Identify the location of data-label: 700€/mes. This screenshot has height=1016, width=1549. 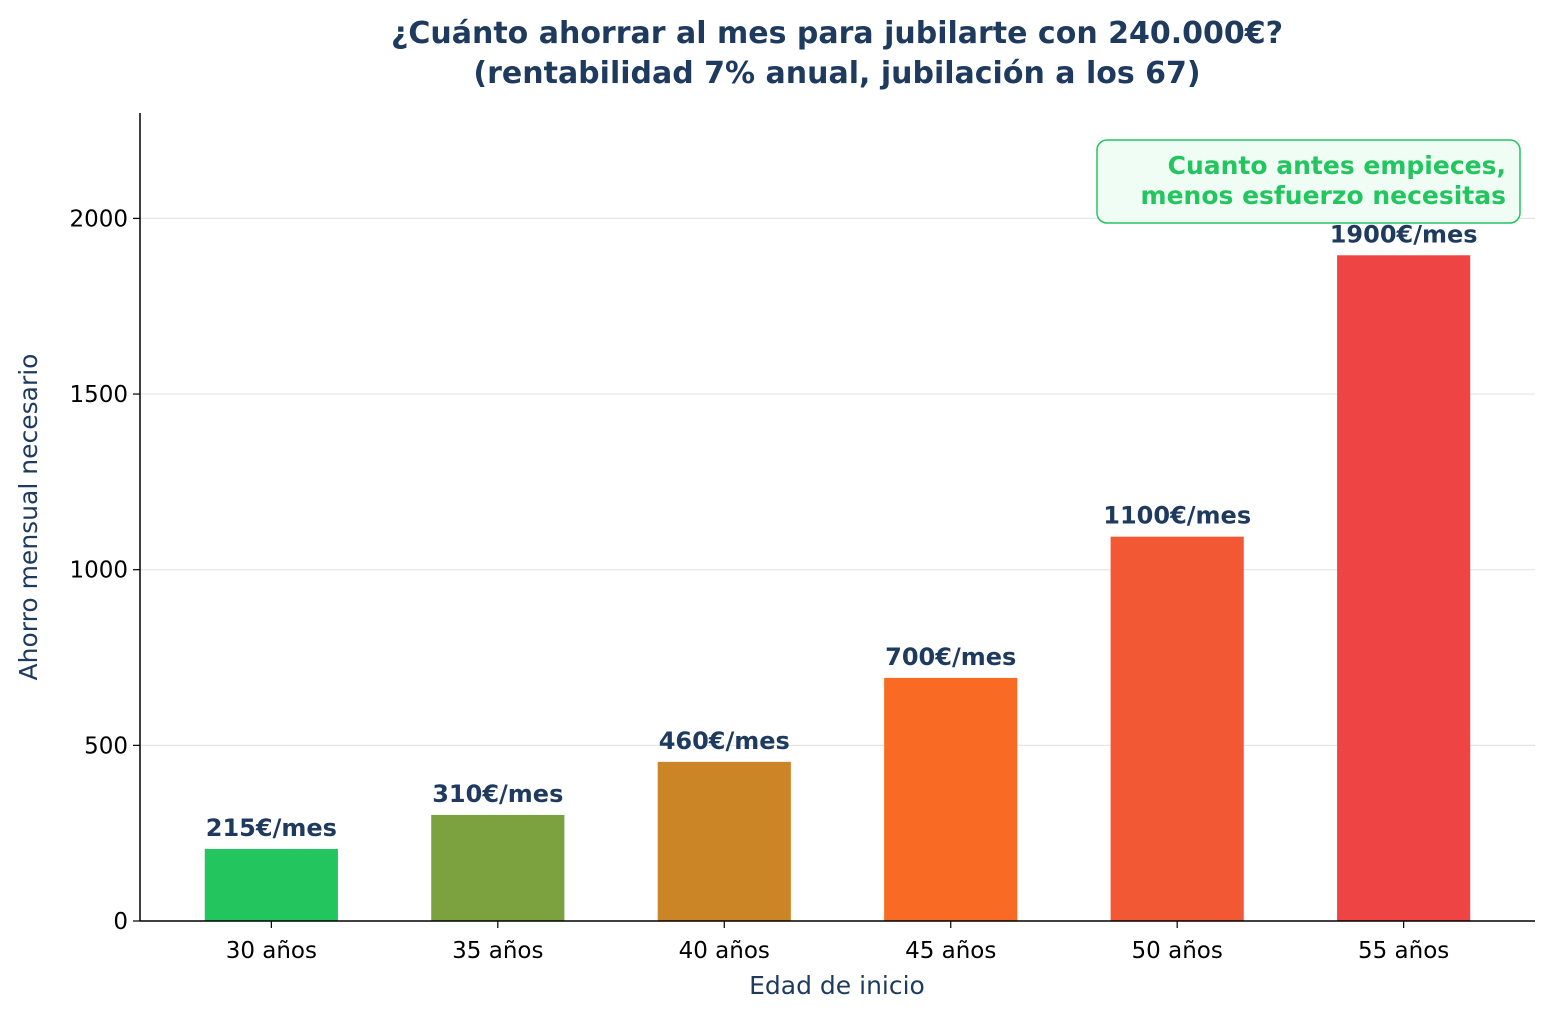
(950, 657).